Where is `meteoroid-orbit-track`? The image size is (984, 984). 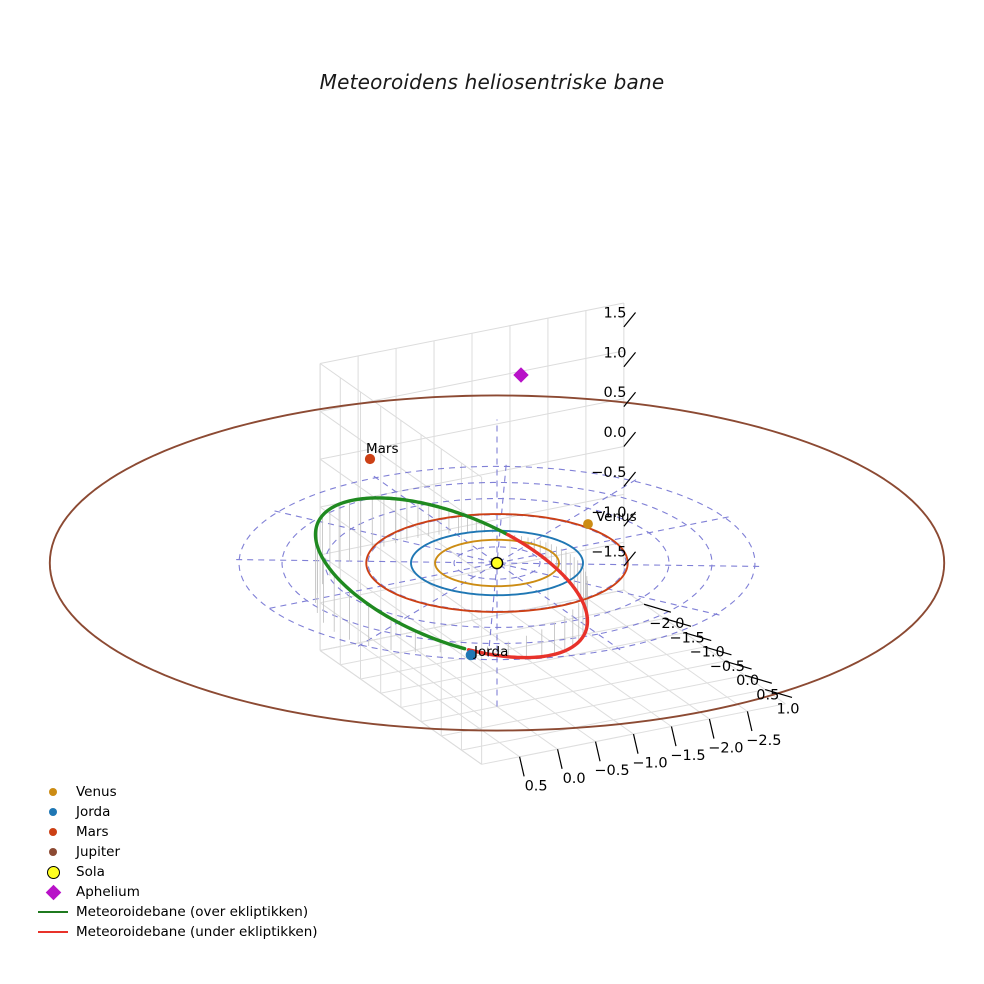 meteoroid-orbit-track is located at coordinates (451, 578).